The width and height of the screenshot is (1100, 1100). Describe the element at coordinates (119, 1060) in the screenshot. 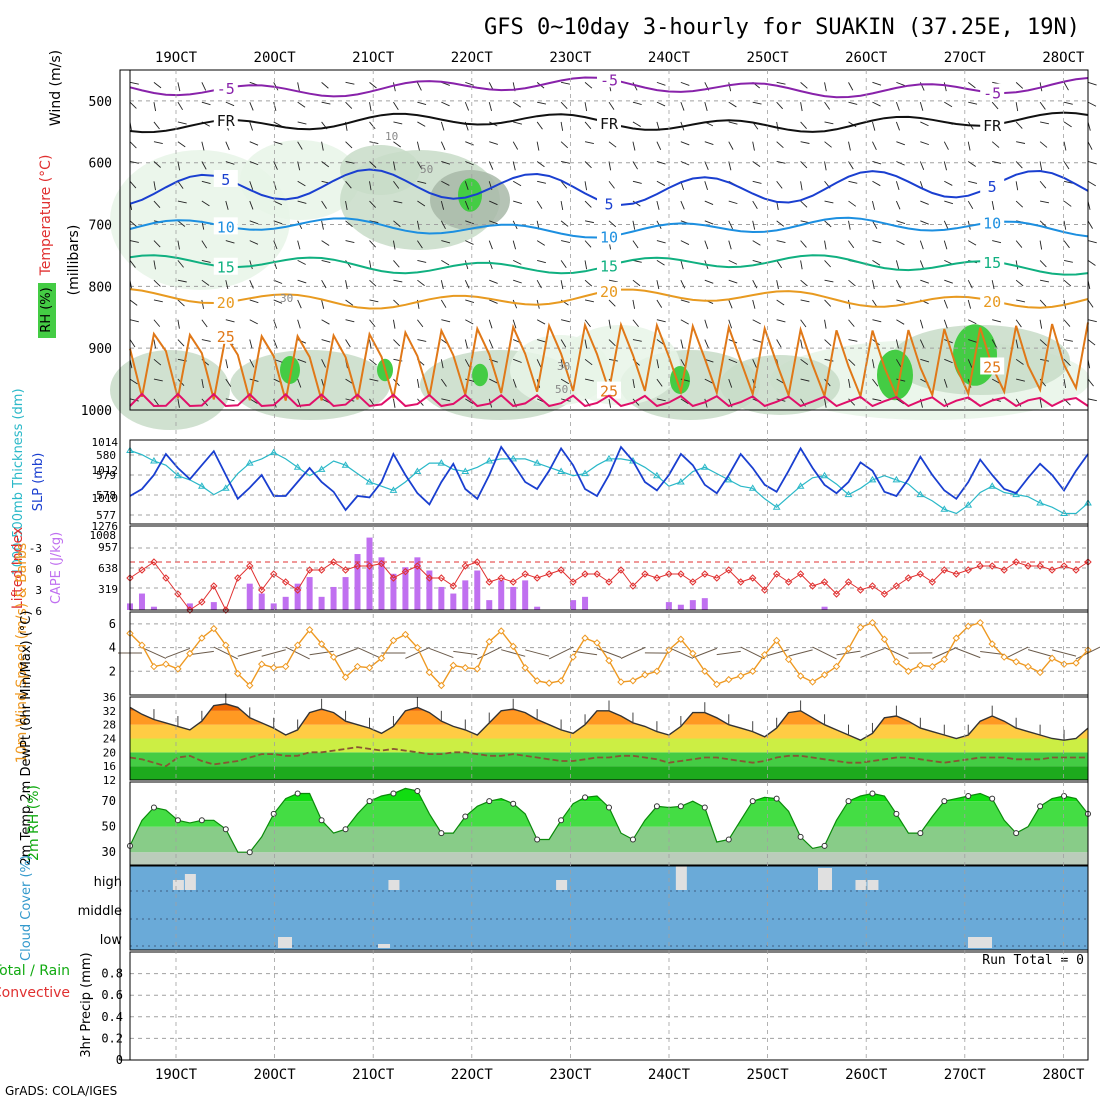

I see `precip-ytick: 0` at that location.